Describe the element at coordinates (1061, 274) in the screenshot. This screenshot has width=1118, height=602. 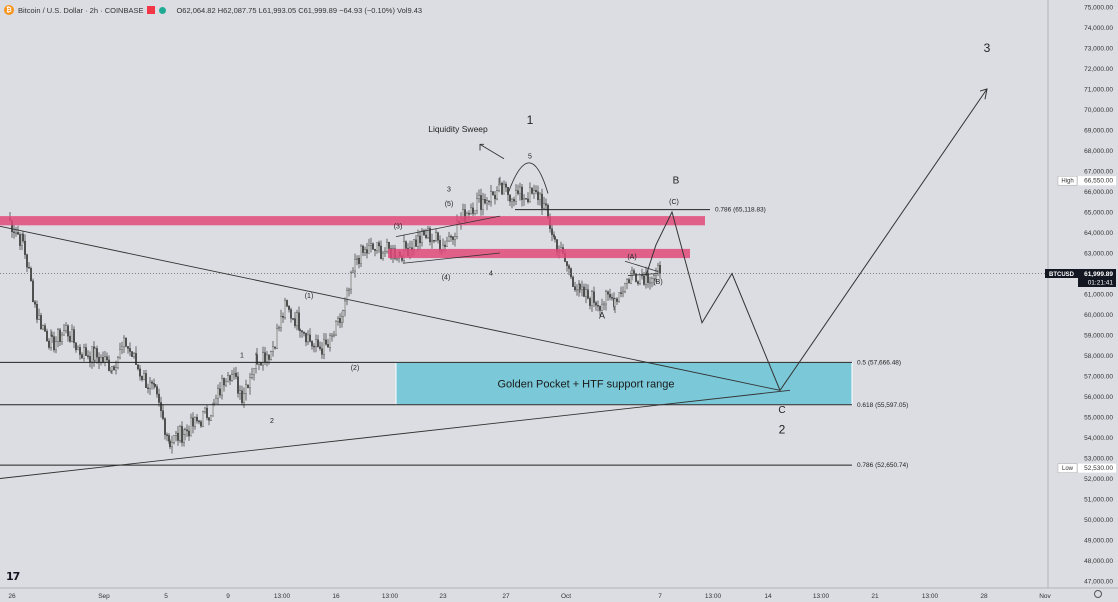
I see `symbol-tag-box` at that location.